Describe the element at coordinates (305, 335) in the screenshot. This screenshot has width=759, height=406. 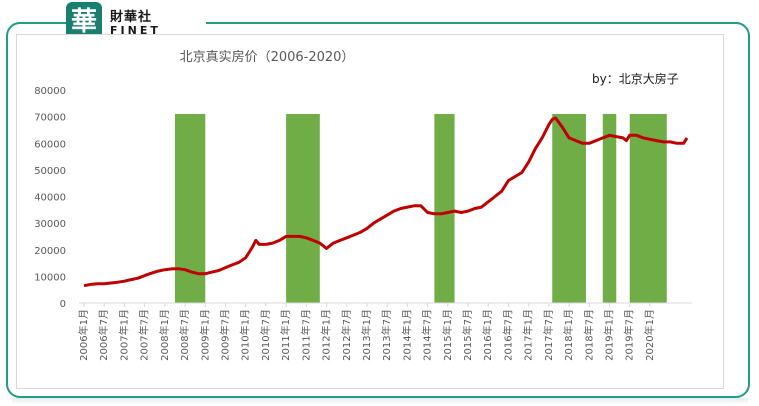
I see `x-tick-label: 2011年7月` at that location.